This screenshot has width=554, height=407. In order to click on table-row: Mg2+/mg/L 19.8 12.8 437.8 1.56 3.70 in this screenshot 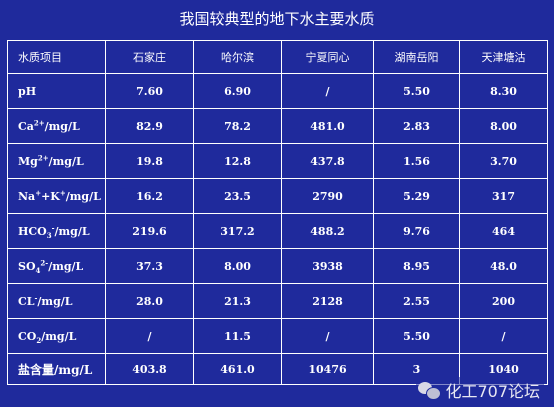, I will do `click(277, 161)`.